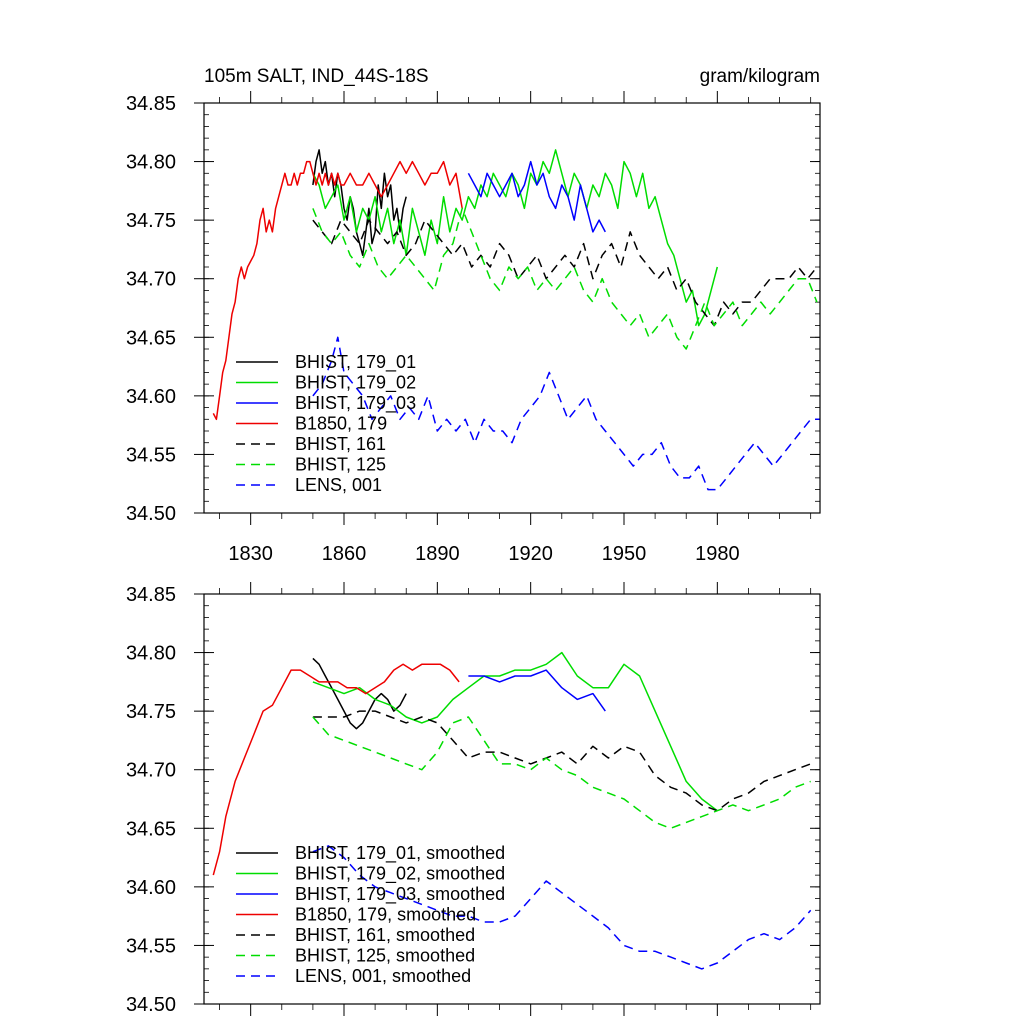 This screenshot has height=1024, width=1024. Describe the element at coordinates (151, 829) in the screenshot. I see `bottom-y-tick-label: 34.65` at that location.